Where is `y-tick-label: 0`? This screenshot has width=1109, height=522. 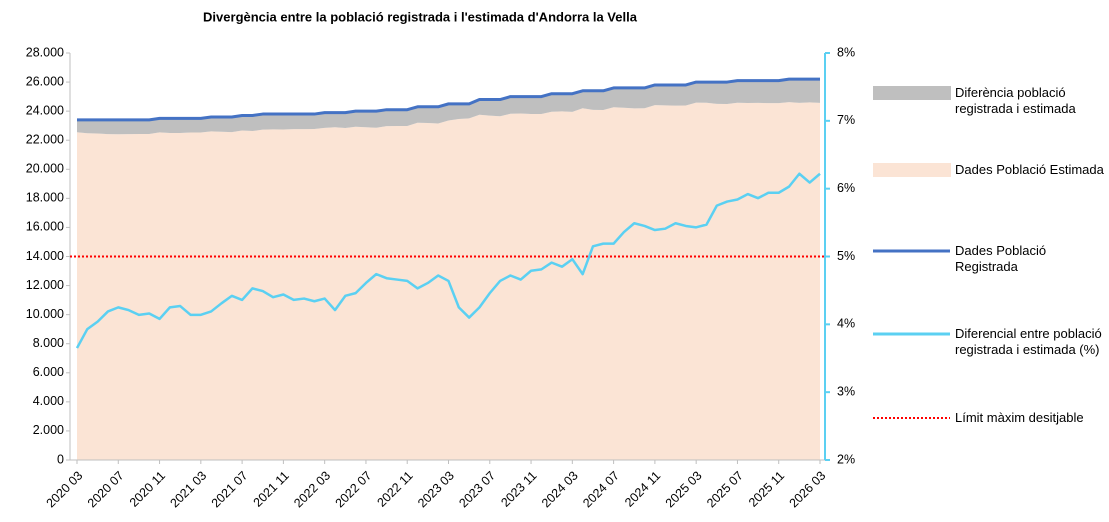
y-tick-label: 0 is located at coordinates (60, 459).